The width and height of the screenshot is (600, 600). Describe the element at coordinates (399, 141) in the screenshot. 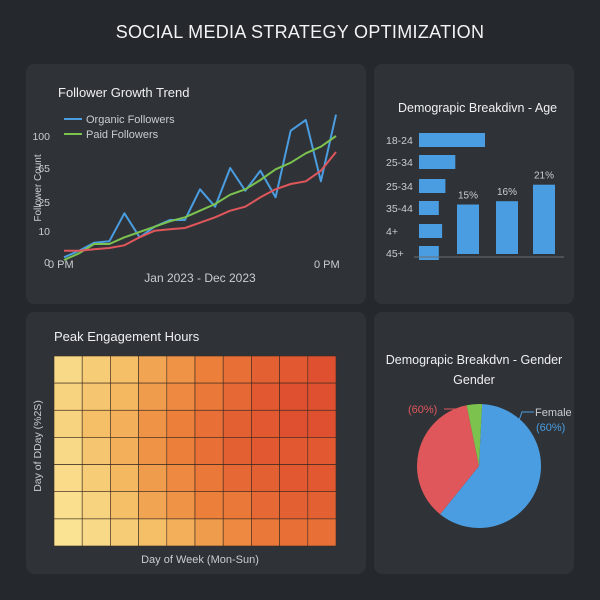

I see `age-category-label: 18-24` at that location.